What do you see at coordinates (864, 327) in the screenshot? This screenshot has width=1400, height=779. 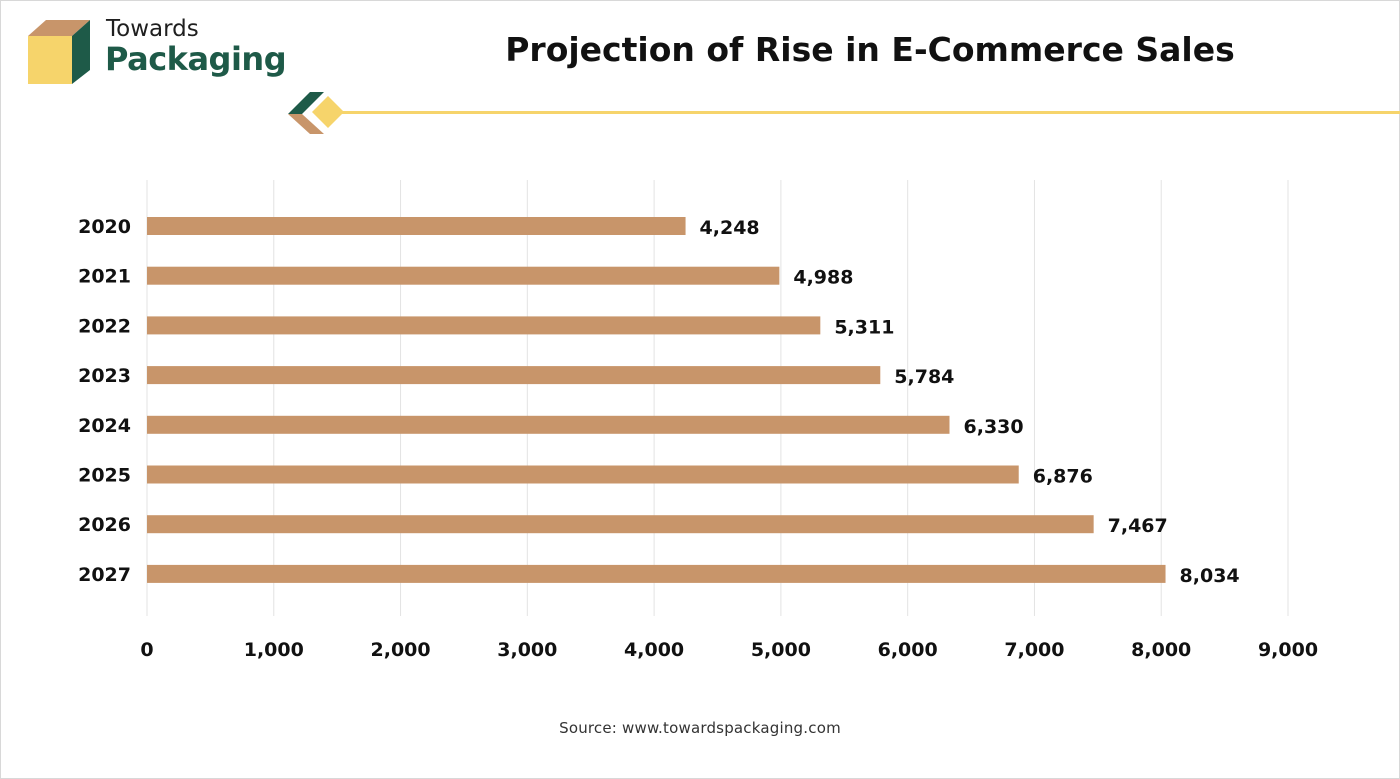 I see `data-label: 5,311` at bounding box center [864, 327].